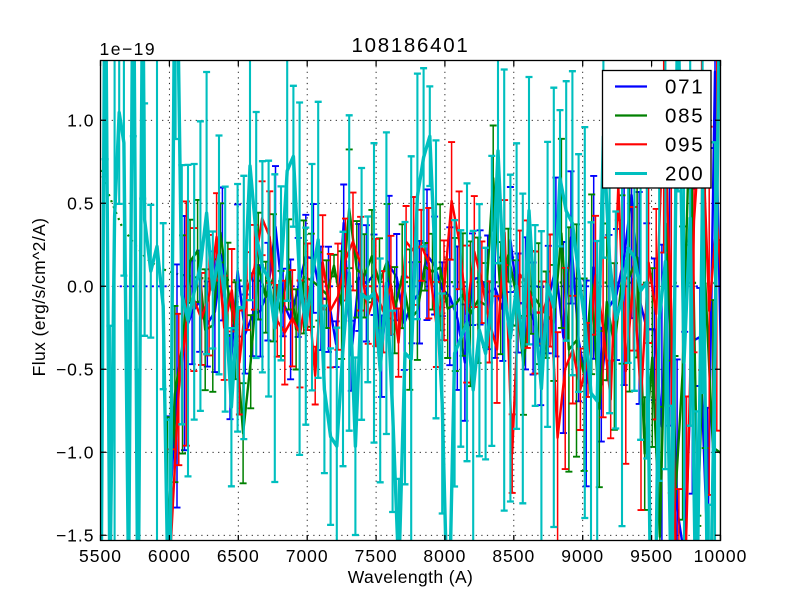 This screenshot has height=600, width=800. Describe the element at coordinates (75, 452) in the screenshot. I see `svg-text: −1.0` at that location.